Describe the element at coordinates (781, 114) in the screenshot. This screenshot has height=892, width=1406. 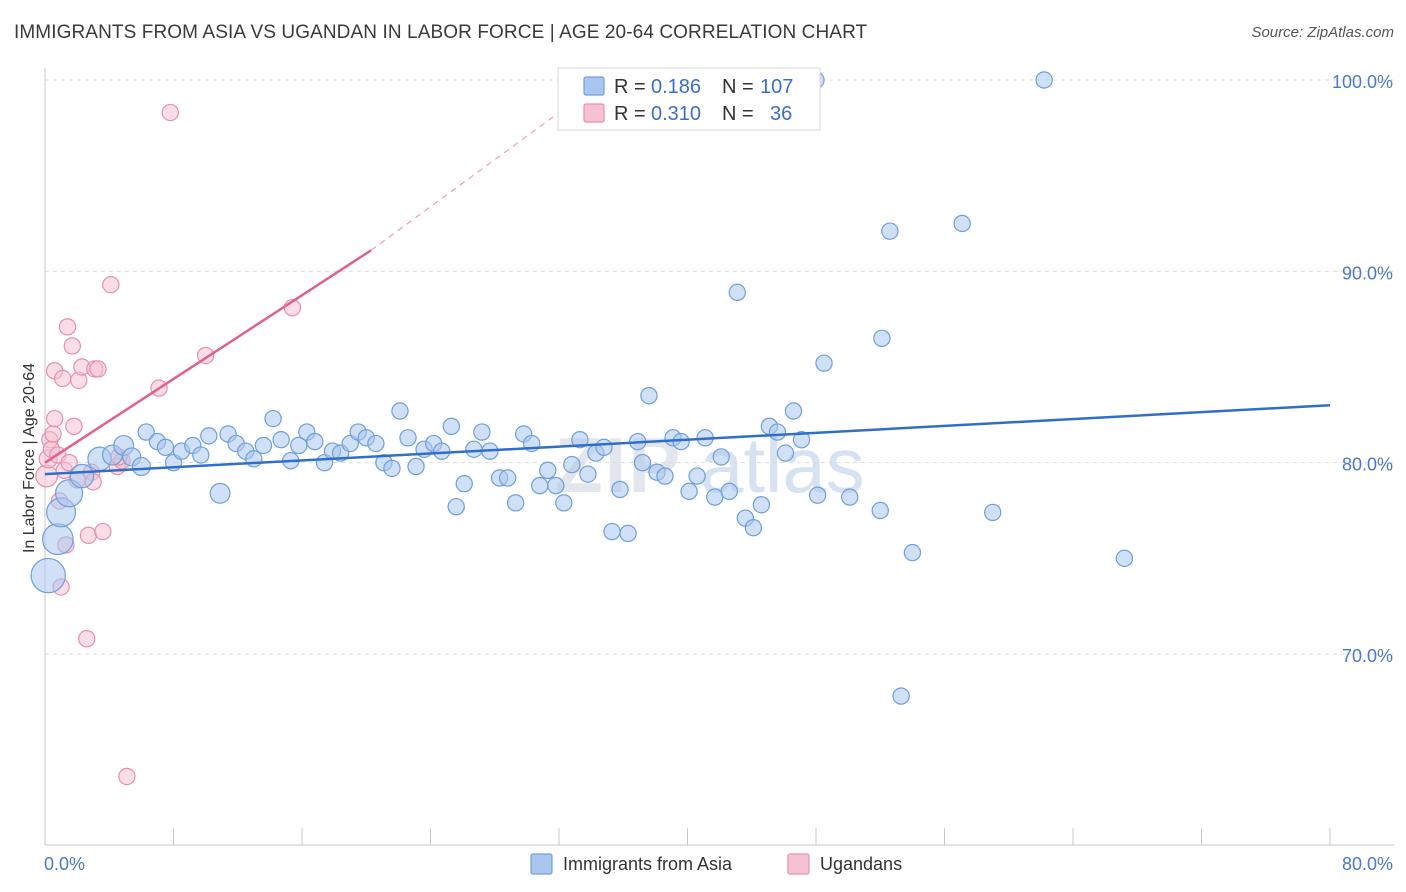
I see `legend-n-value-2: 36` at that location.